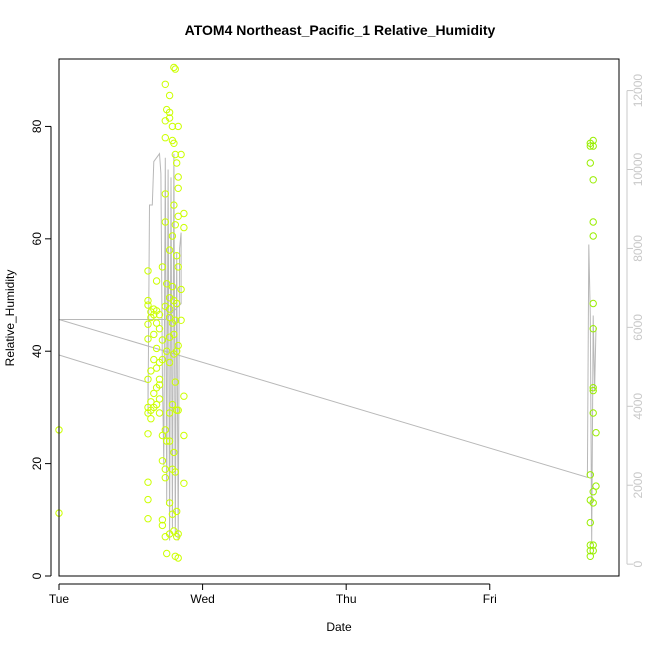  What do you see at coordinates (59, 599) in the screenshot?
I see `x-tick-label: Tue` at bounding box center [59, 599].